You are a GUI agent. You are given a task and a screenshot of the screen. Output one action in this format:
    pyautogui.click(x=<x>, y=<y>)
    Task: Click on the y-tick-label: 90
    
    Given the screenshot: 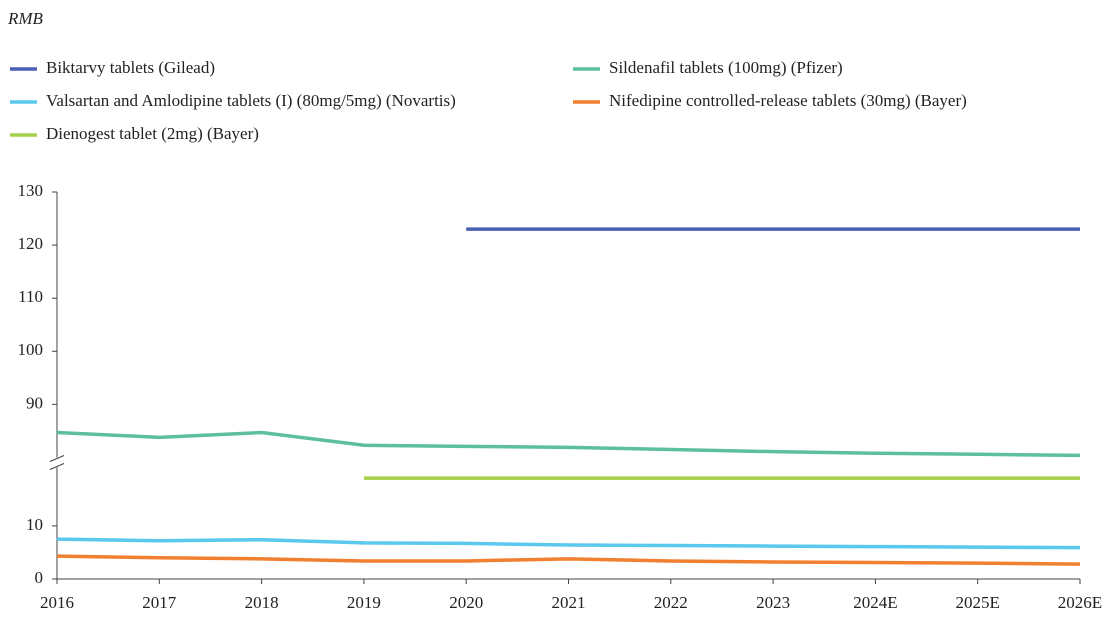 What is the action you would take?
    pyautogui.click(x=34, y=402)
    